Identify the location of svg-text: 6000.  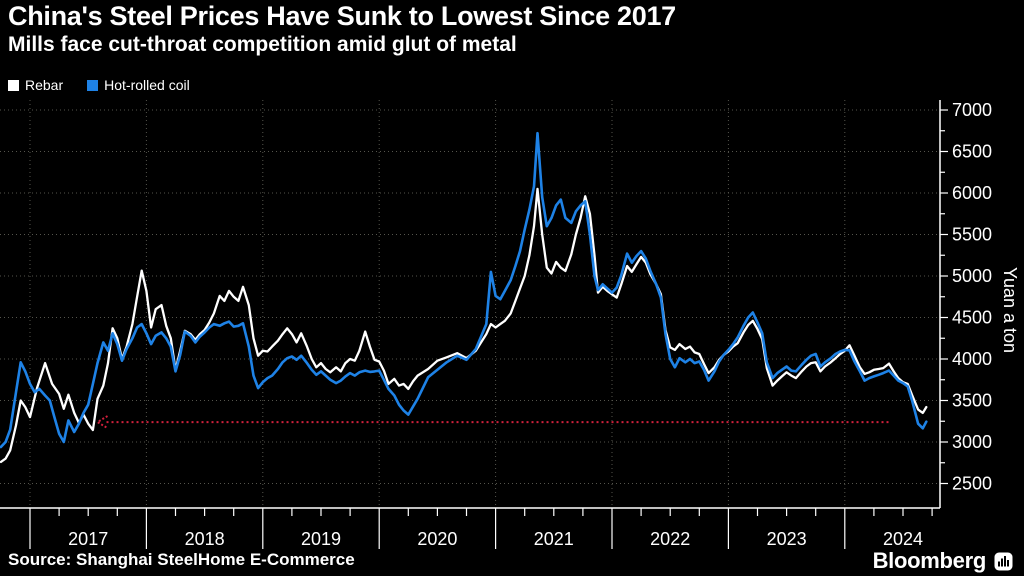
(972, 193).